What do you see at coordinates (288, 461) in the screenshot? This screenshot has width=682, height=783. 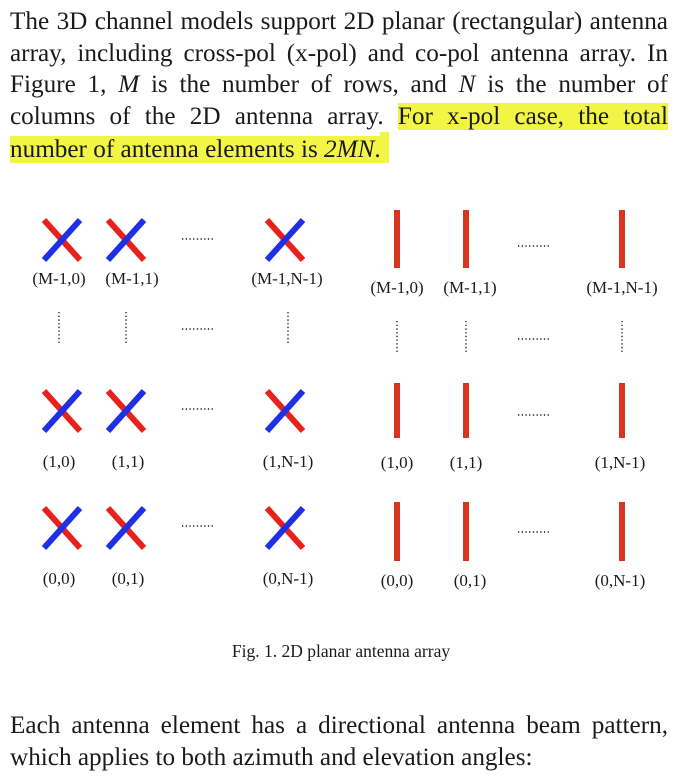 I see `xpol-label: (1,N-1)` at bounding box center [288, 461].